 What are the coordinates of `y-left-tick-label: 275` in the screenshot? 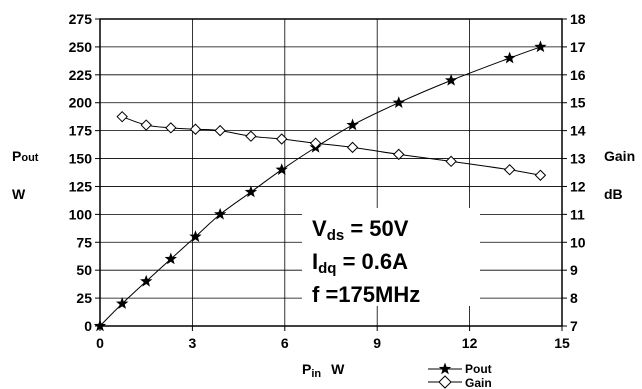 It's located at (81, 19).